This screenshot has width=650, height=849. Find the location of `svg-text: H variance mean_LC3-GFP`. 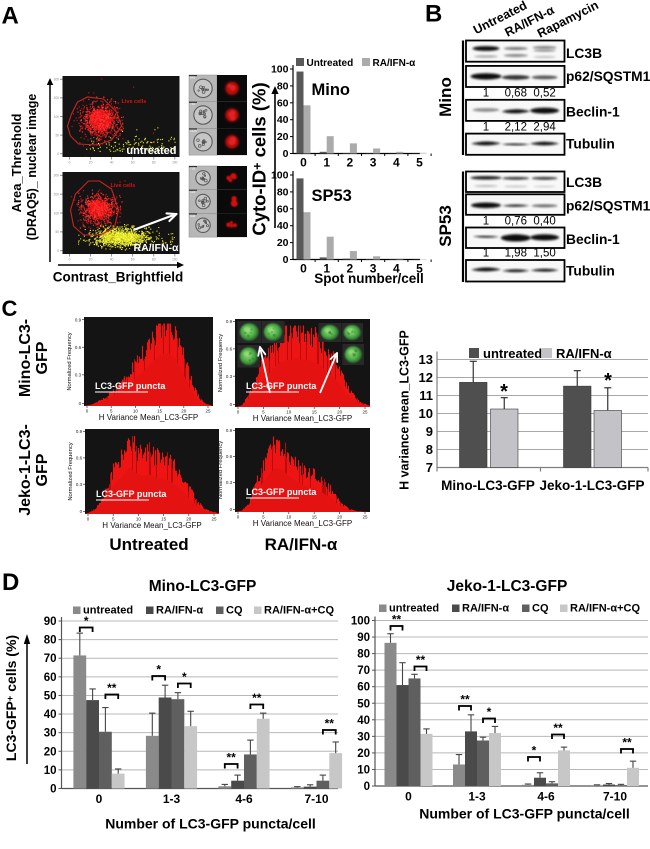

svg-text: H variance mean_LC3-GFP is located at coordinates (405, 410).